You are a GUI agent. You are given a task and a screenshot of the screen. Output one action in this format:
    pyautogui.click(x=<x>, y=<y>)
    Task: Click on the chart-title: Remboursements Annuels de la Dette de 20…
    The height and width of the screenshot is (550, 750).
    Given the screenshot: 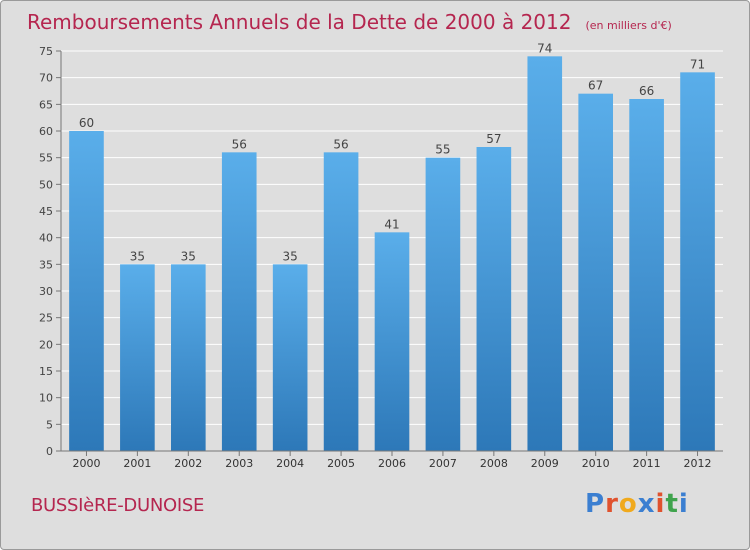 What is the action you would take?
    pyautogui.click(x=349, y=22)
    